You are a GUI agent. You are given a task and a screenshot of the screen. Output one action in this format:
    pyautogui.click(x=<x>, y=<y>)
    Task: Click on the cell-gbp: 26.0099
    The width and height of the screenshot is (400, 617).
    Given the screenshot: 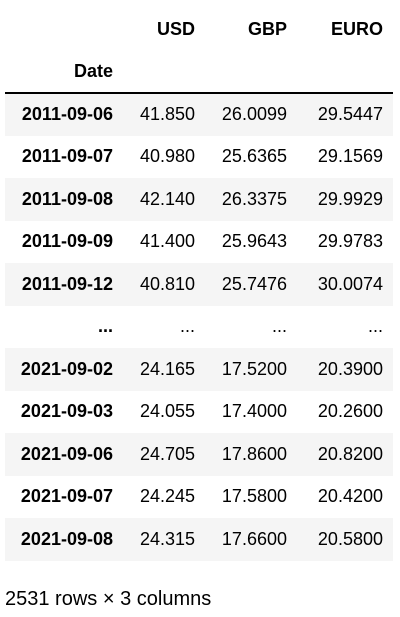 What is the action you would take?
    pyautogui.click(x=254, y=114)
    